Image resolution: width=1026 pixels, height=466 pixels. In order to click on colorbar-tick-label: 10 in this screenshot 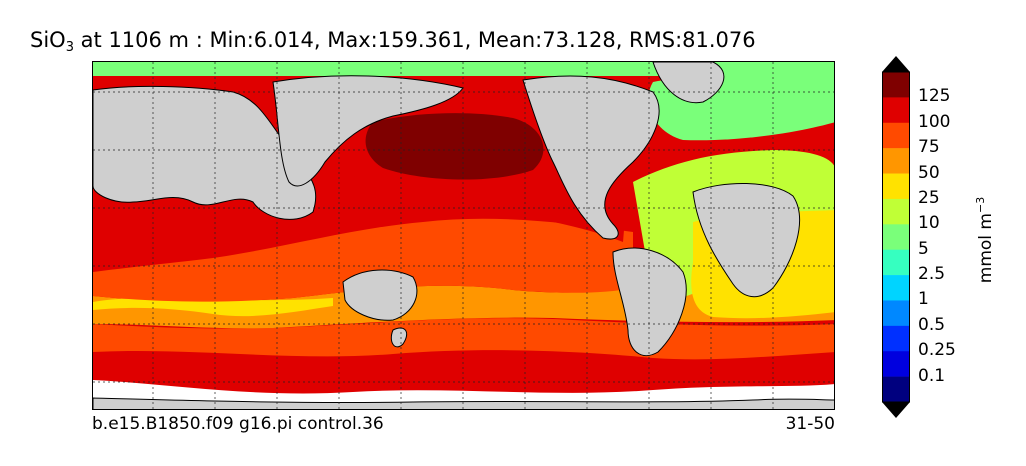, I will do `click(929, 223)`.